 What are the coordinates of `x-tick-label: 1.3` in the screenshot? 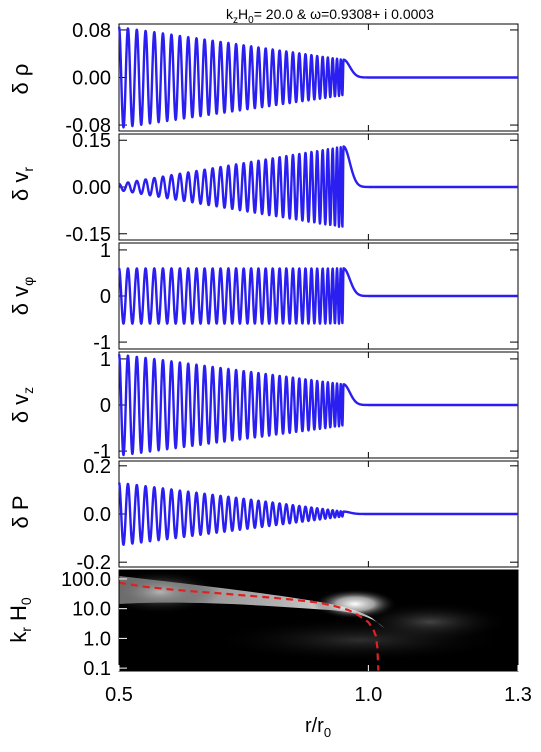 It's located at (518, 695).